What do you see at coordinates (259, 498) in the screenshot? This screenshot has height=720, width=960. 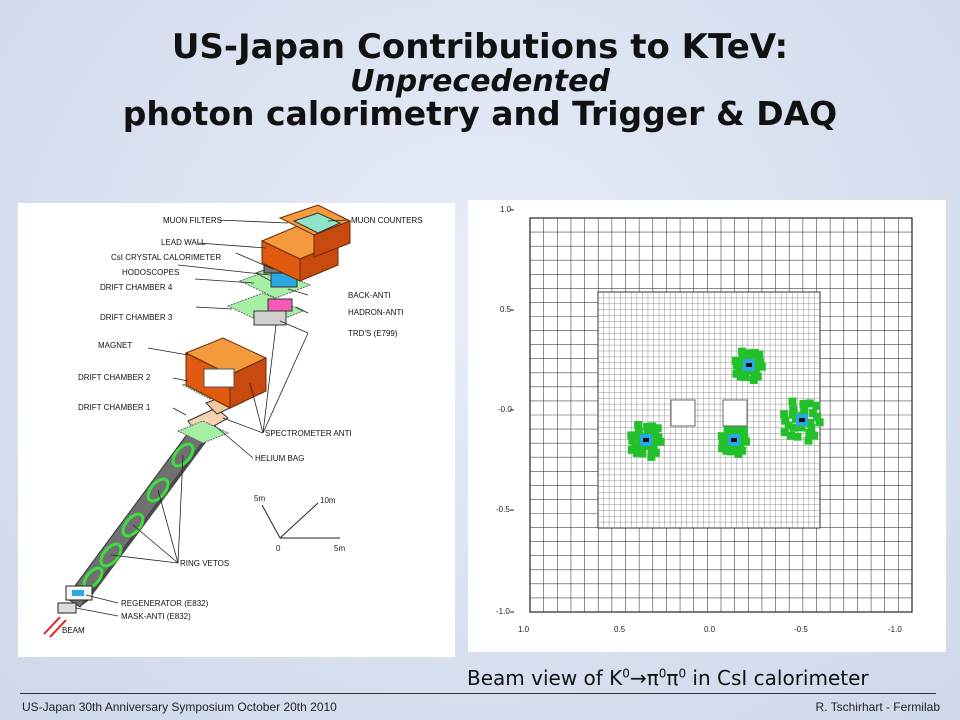 I see `scale-5m-up: 5m` at bounding box center [259, 498].